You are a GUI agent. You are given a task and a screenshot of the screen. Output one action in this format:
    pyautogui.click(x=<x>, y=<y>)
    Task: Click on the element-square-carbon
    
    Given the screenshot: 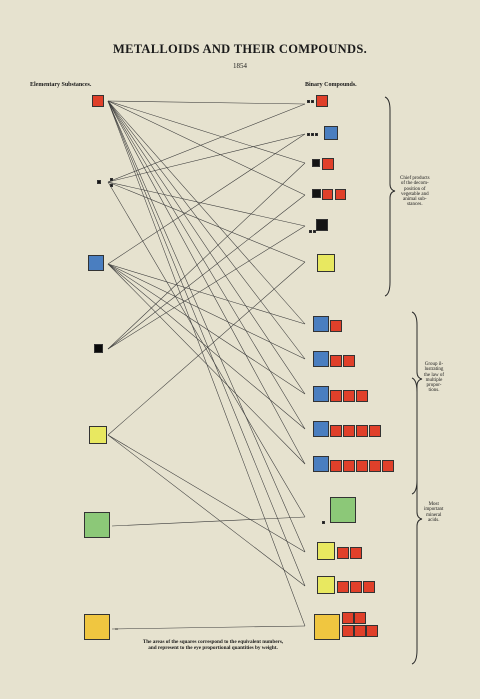 What is the action you would take?
    pyautogui.click(x=98, y=348)
    